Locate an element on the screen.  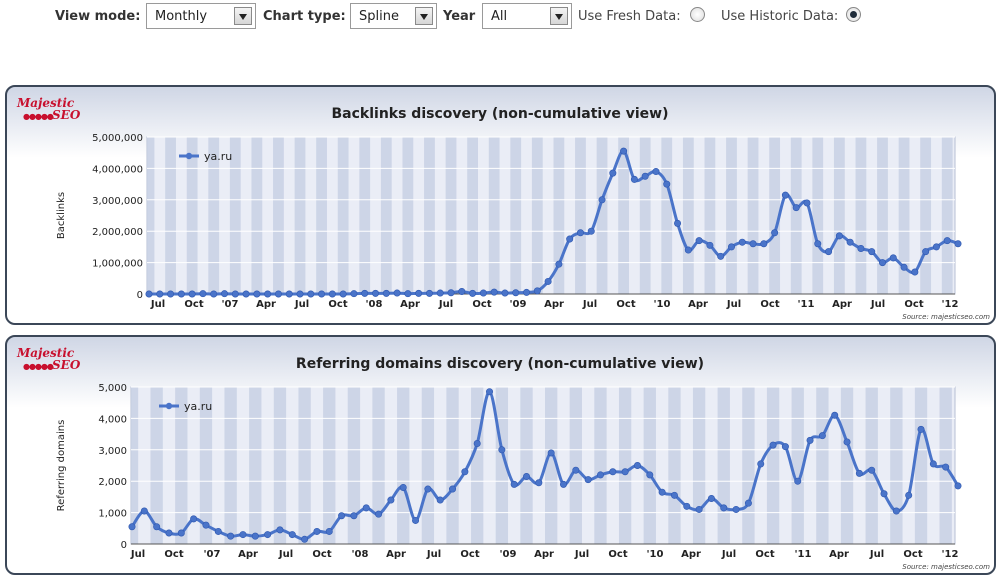
y-tick-label: 5,000,000 is located at coordinates (117, 138).